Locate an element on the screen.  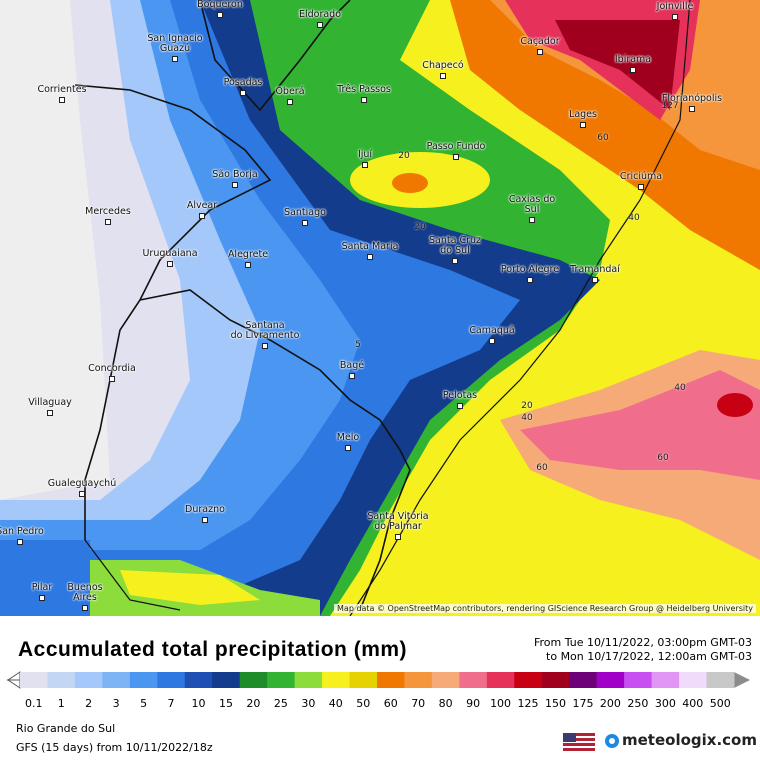
period-to: to Mon 10/17/2022, 12:00am GMT-03 is located at coordinates (649, 656).